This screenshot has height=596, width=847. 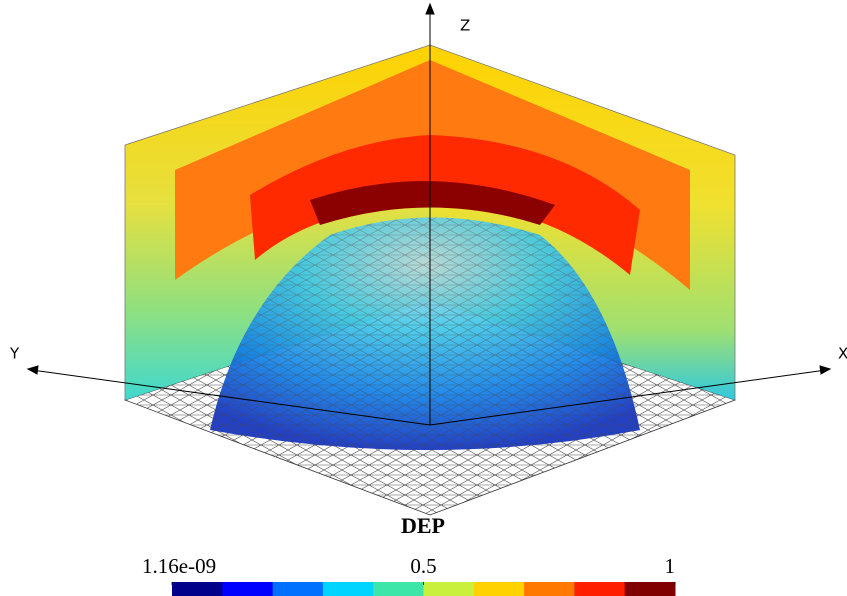 I want to click on z-axis-label: Z, so click(x=465, y=26).